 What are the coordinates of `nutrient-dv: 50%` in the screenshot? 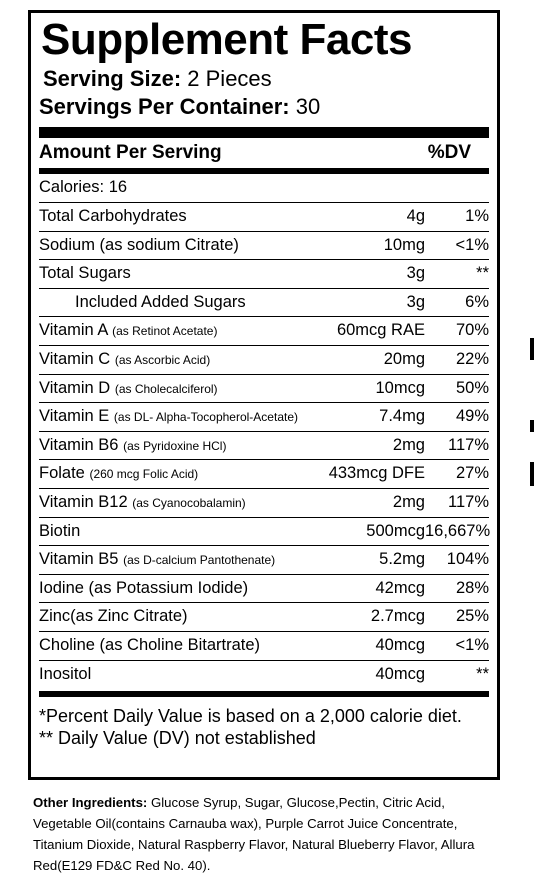 It's located at (472, 387).